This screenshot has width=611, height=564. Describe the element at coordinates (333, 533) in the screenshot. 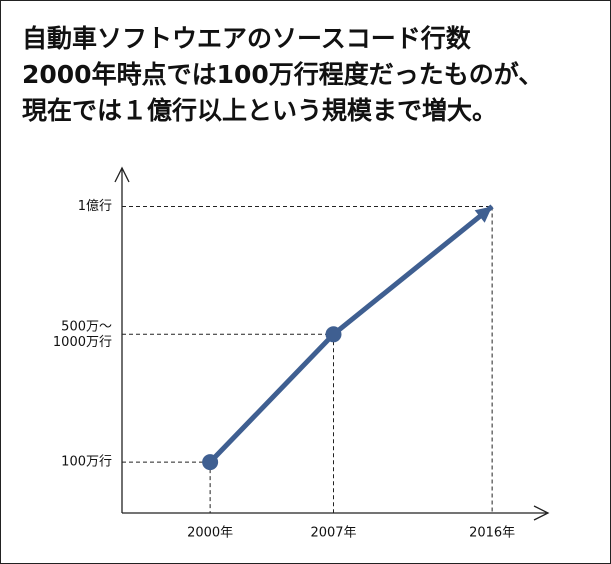

I see `x-tick-label: 2007年` at that location.